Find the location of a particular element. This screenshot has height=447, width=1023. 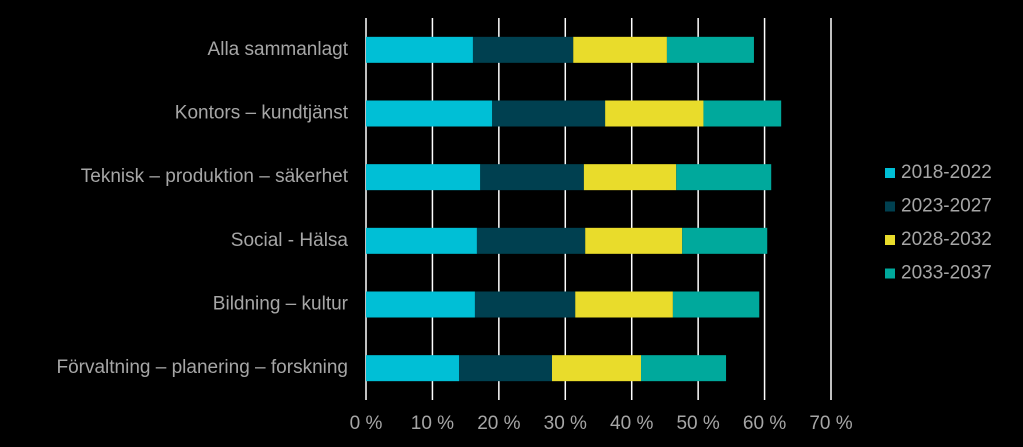

legend-label: 2023-2027 is located at coordinates (946, 206).